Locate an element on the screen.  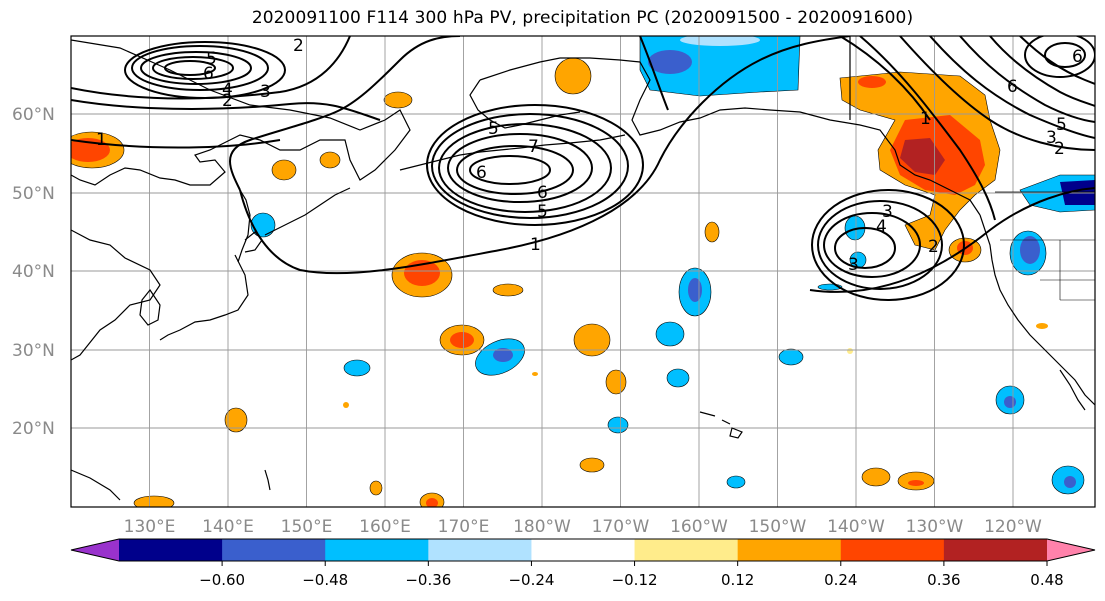
colorbar-tick-label: −0.60 is located at coordinates (222, 580).